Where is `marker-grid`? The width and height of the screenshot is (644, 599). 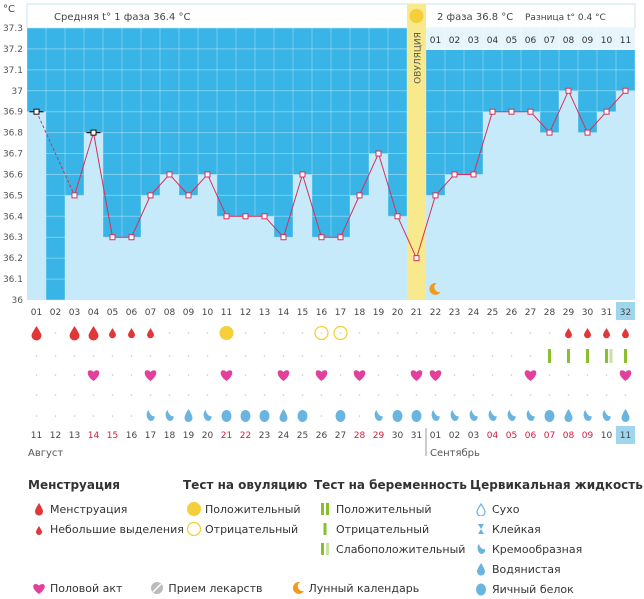 marker-grid is located at coordinates (331, 374).